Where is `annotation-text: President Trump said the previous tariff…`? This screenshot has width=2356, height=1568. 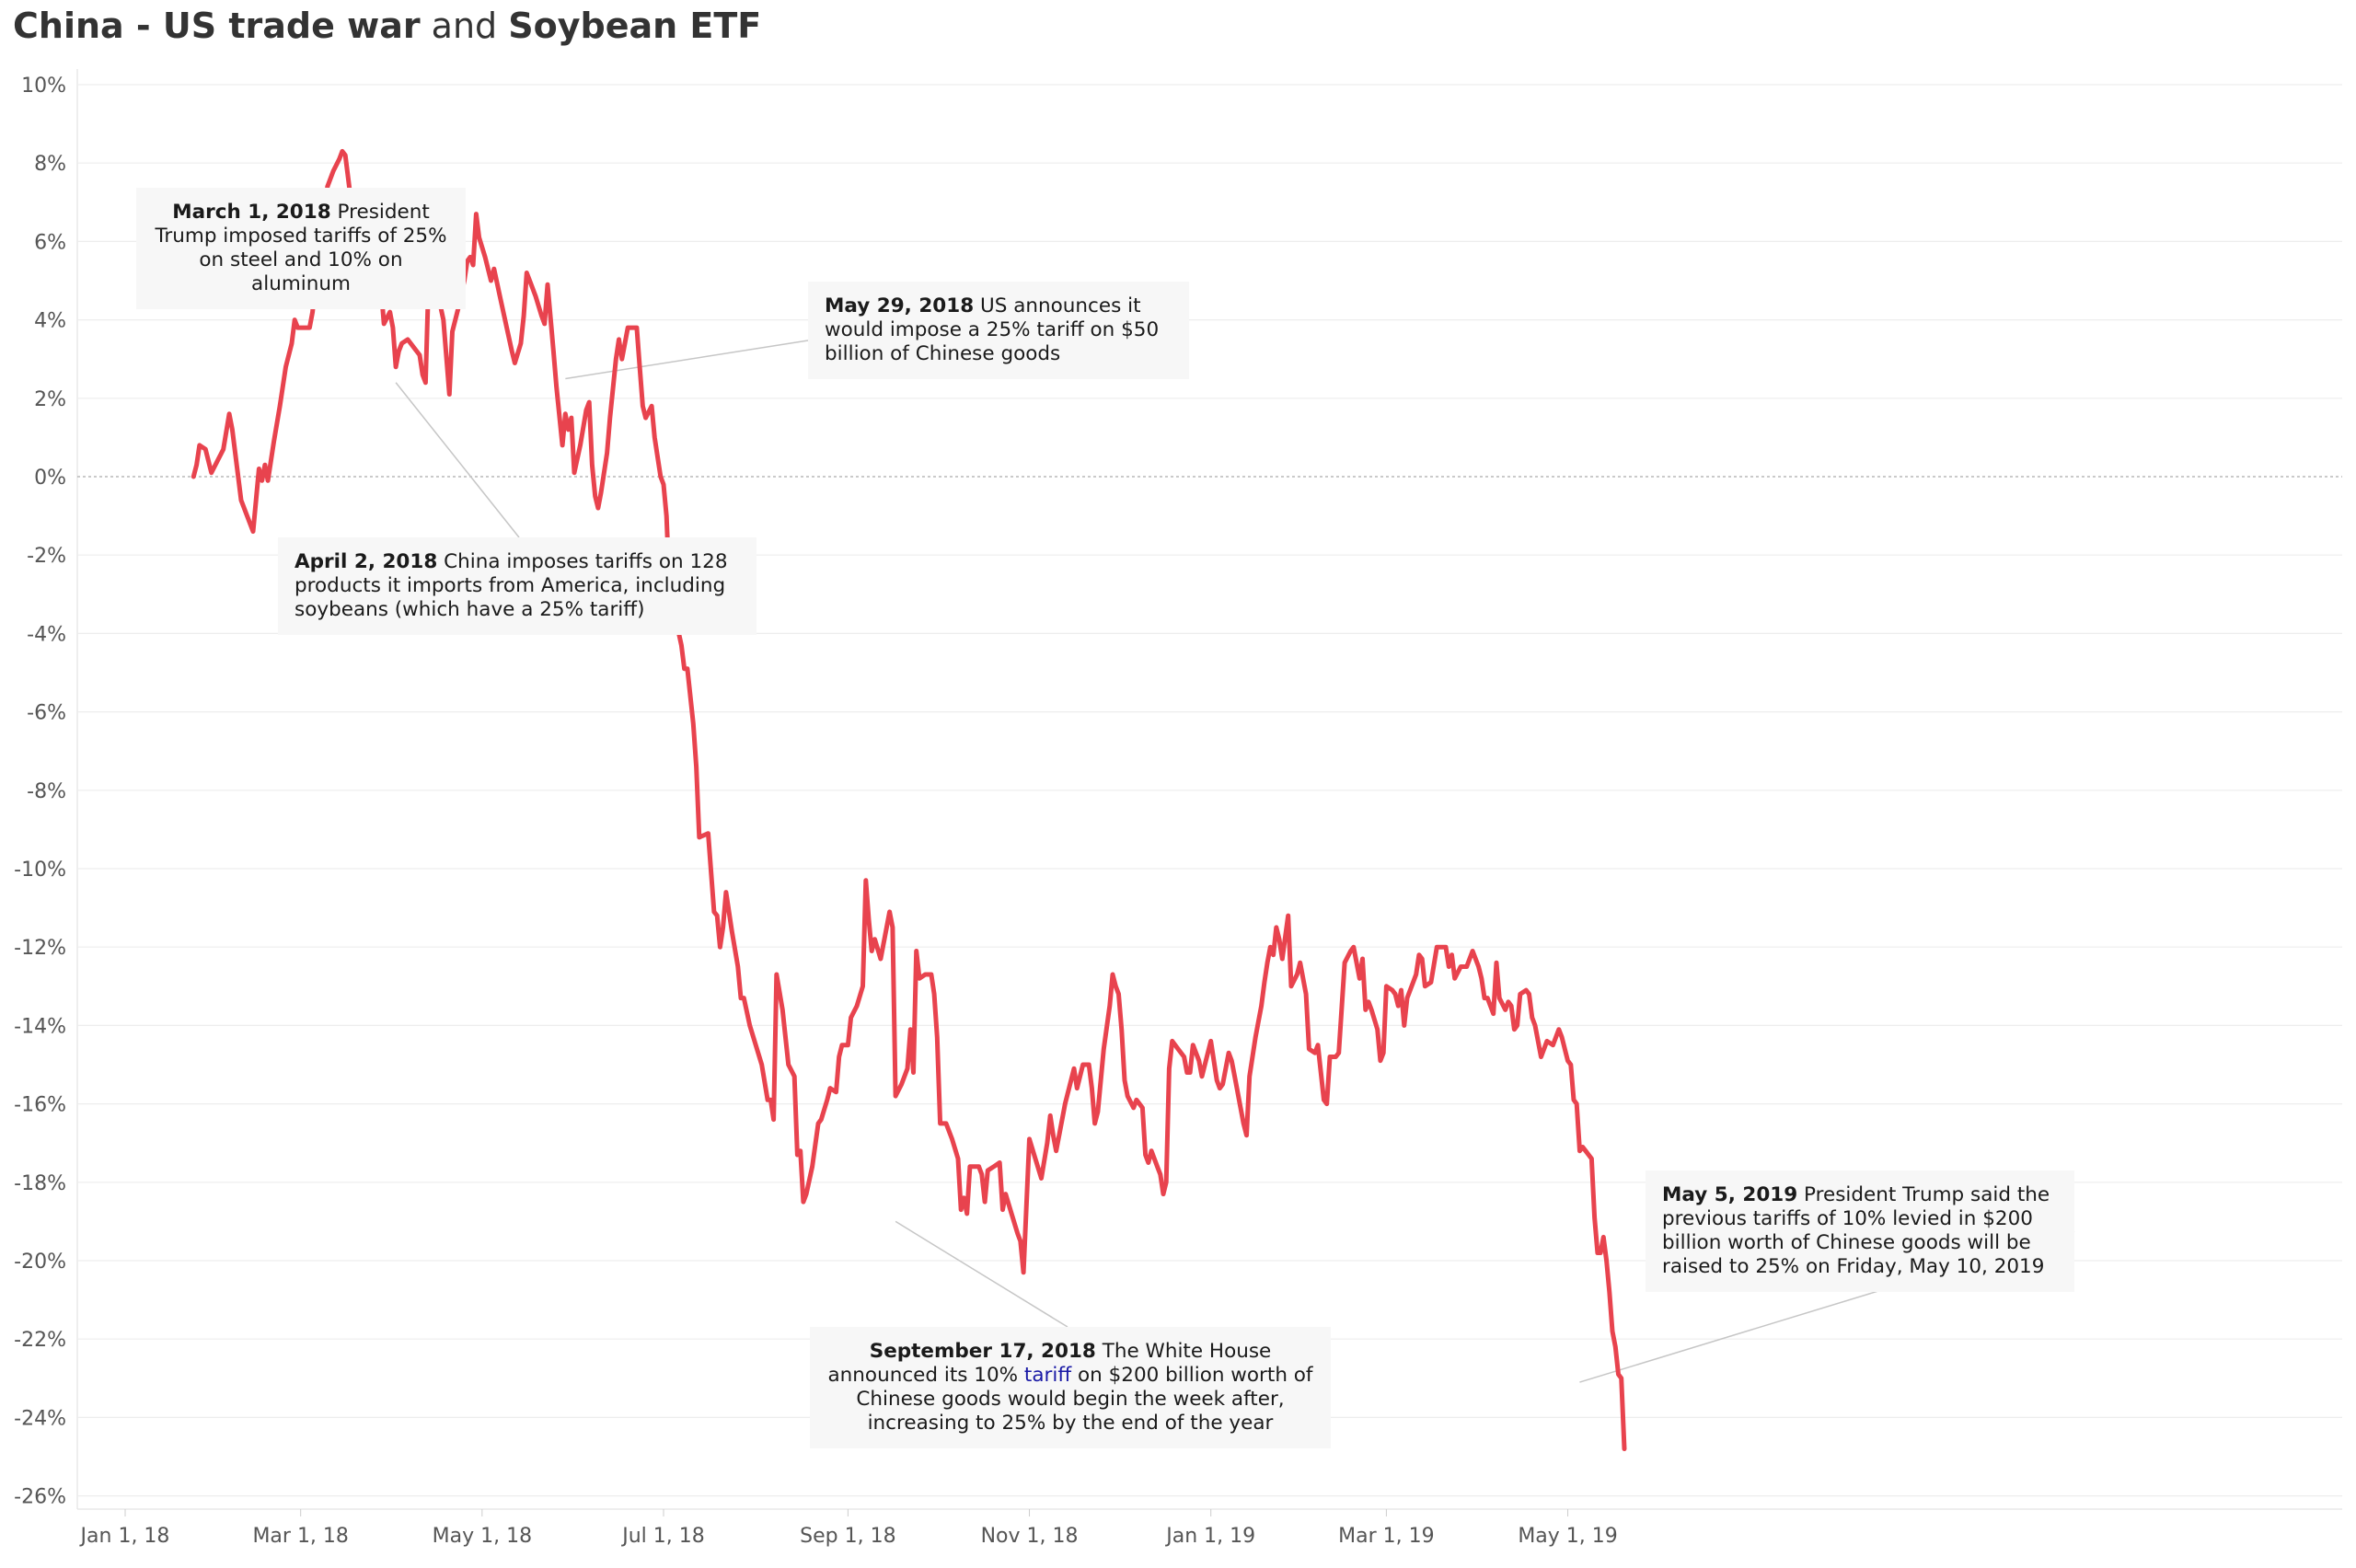
annotation-text: President Trump said the previous tariff… is located at coordinates (1856, 1230).